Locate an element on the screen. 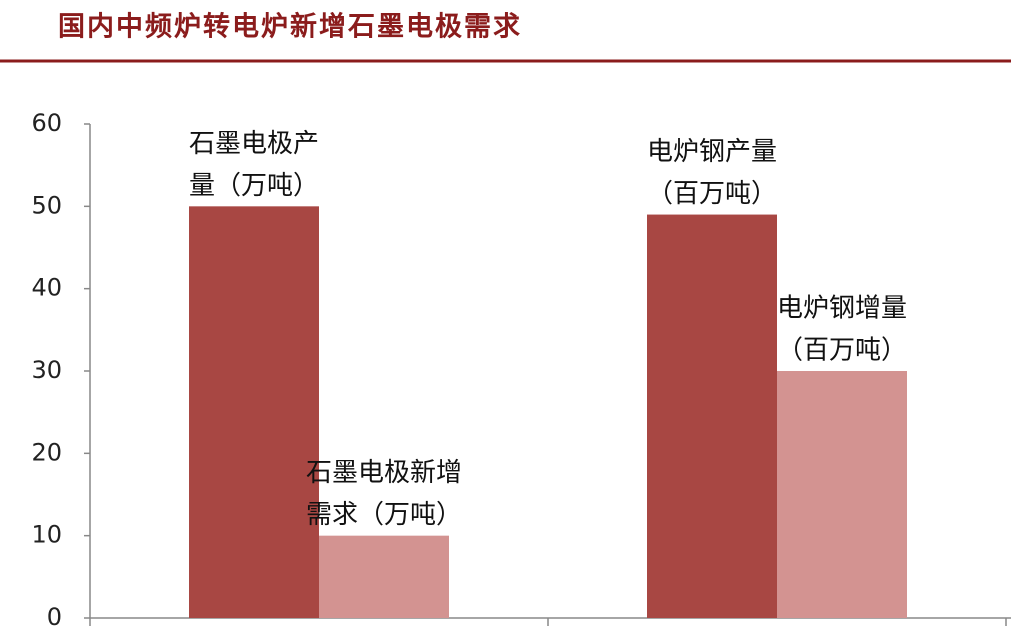  y-tick-label: 0 is located at coordinates (54, 617).